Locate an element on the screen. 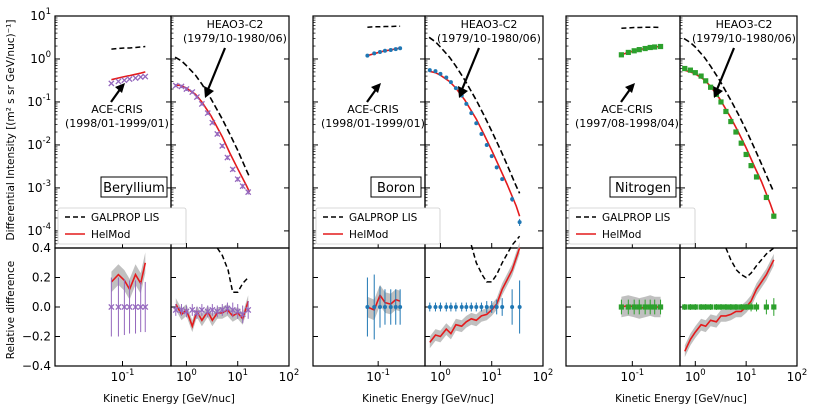 The width and height of the screenshot is (814, 407). nitrogen-heao-rel-lis-line is located at coordinates (750, 263).